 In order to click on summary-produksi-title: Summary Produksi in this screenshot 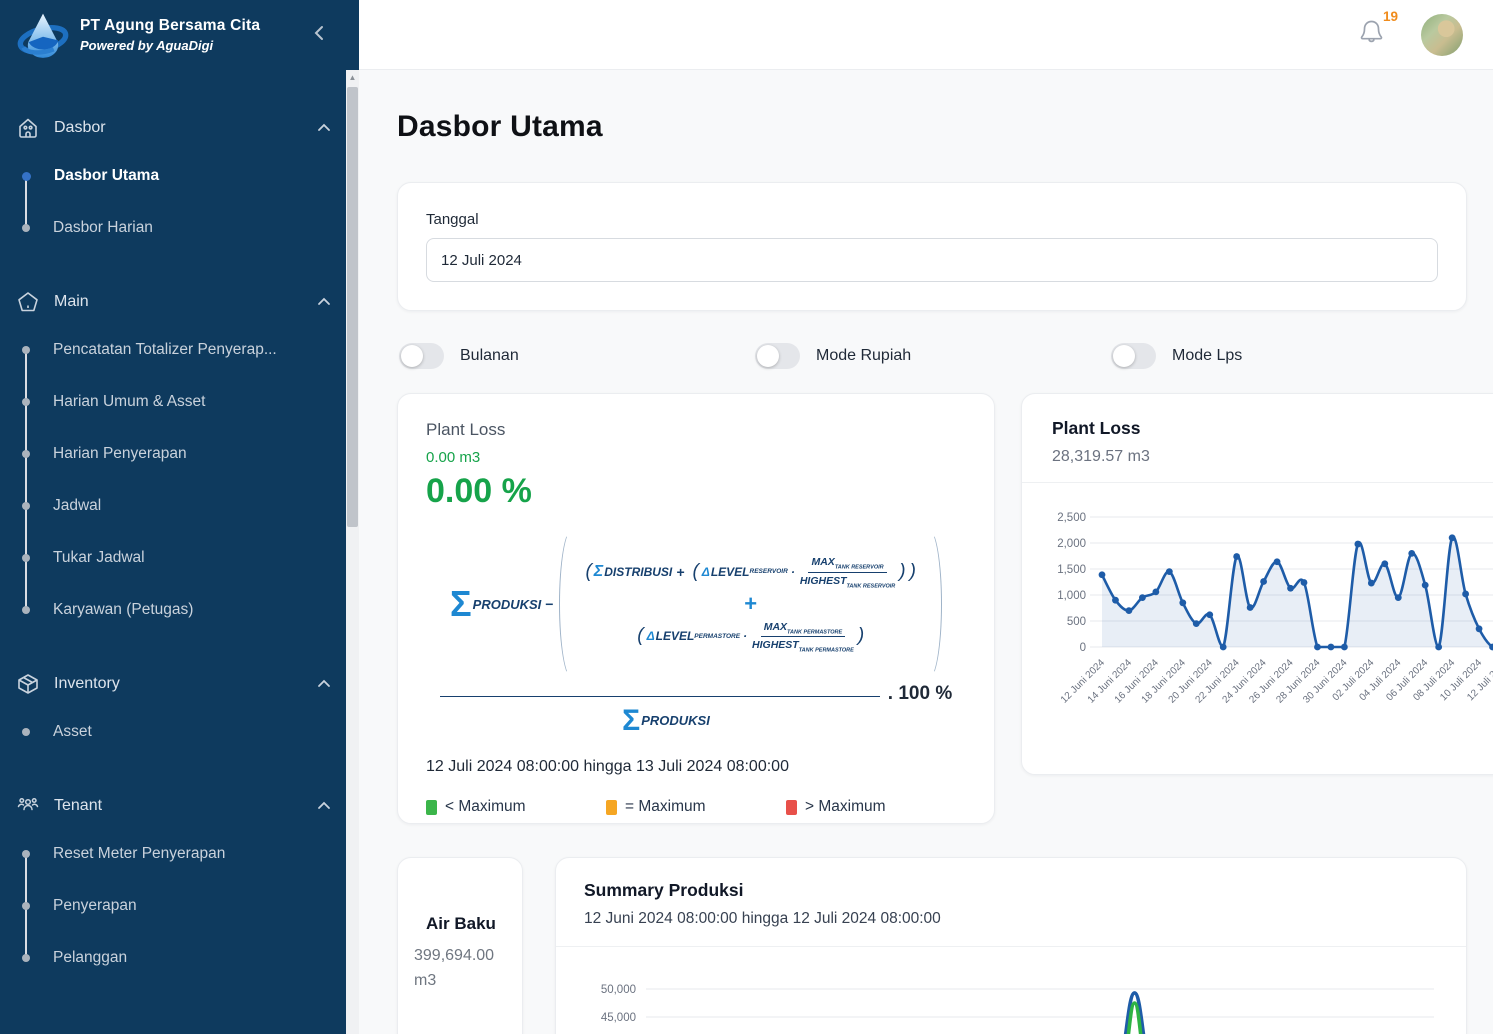, I will do `click(664, 890)`.